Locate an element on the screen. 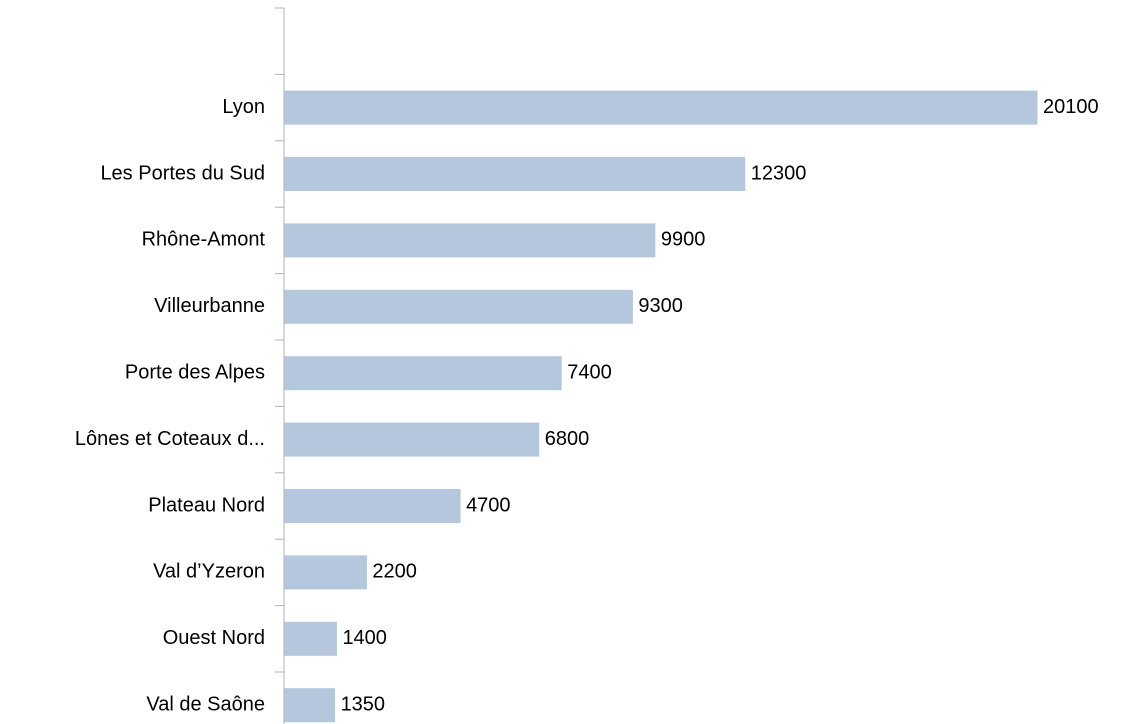 Image resolution: width=1129 pixels, height=724 pixels. y-tick-label: Lyon is located at coordinates (243, 107).